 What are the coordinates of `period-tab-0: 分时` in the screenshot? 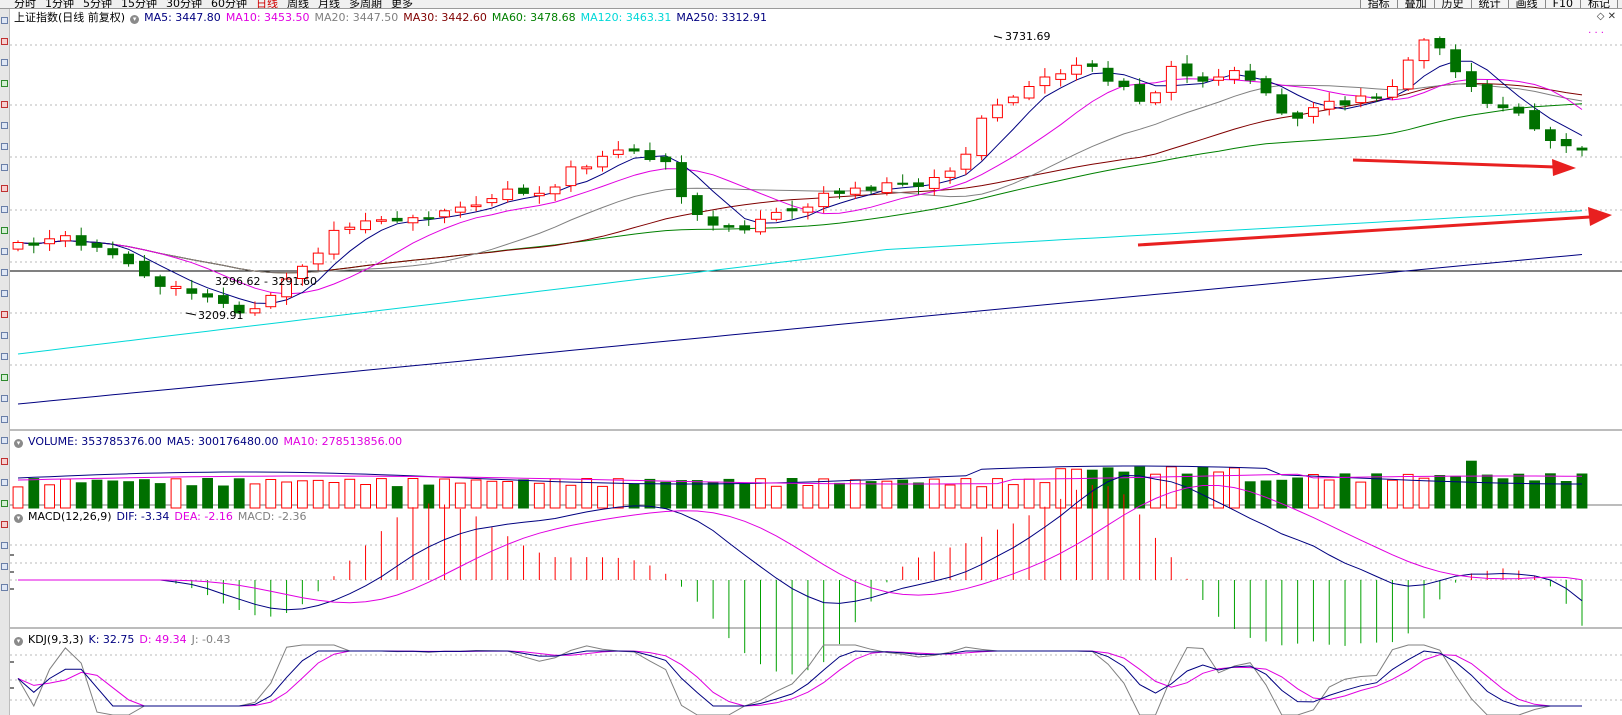 It's located at (25, 4).